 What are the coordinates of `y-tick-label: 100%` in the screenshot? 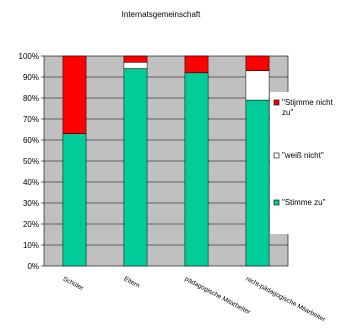 It's located at (29, 56).